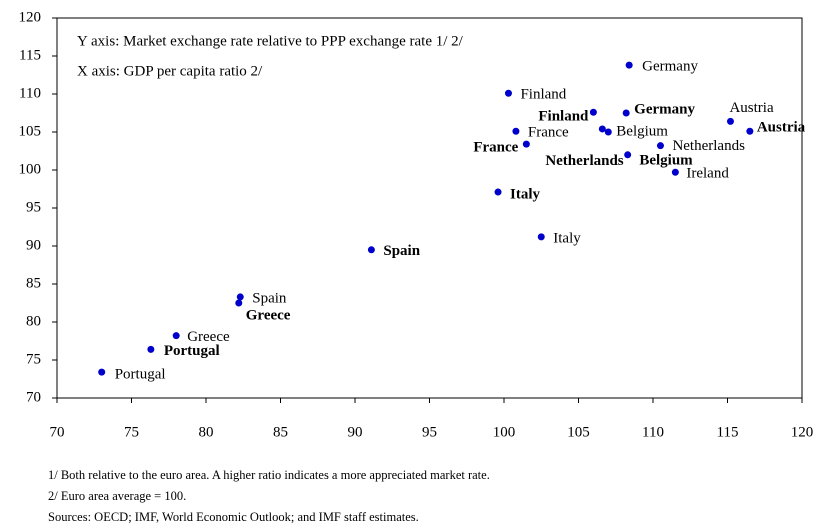  I want to click on x-tick-label: 85, so click(280, 432).